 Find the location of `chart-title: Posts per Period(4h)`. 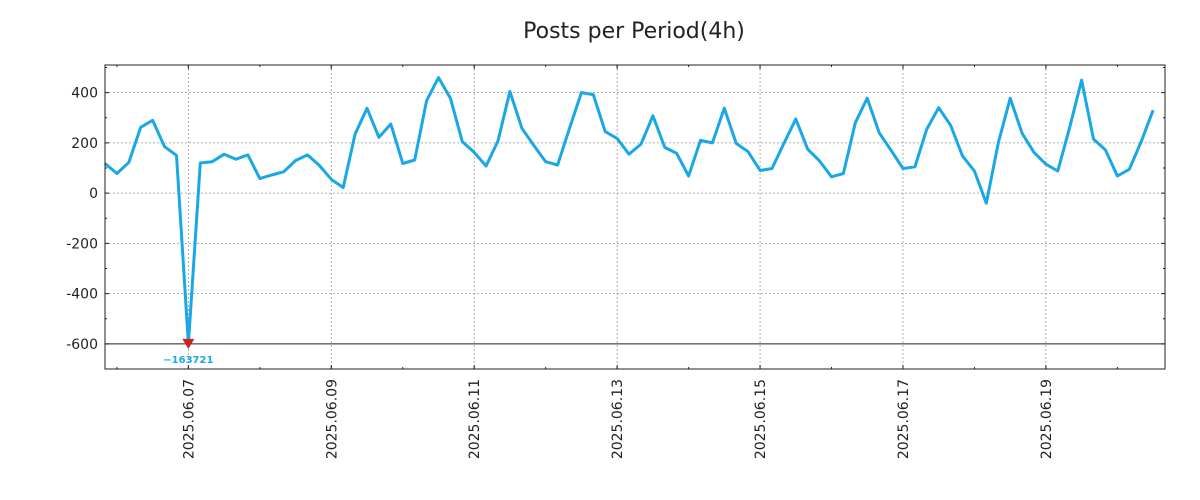

chart-title: Posts per Period(4h) is located at coordinates (634, 31).